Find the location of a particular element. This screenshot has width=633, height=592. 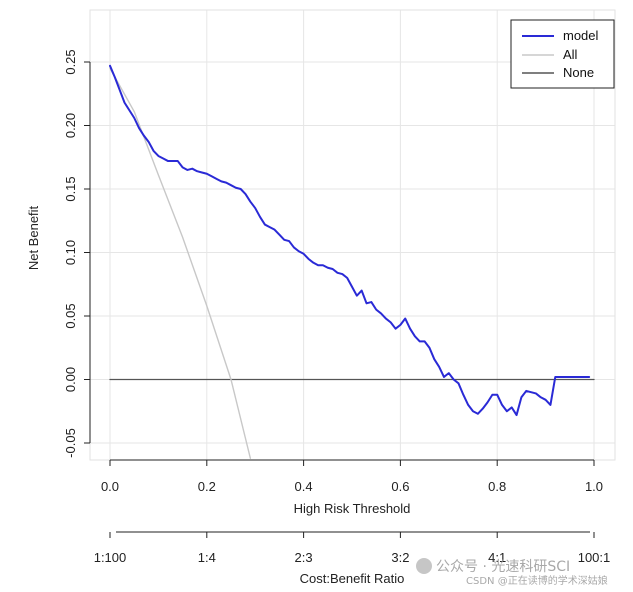

x-axis-label: High Risk Threshold is located at coordinates (352, 508).